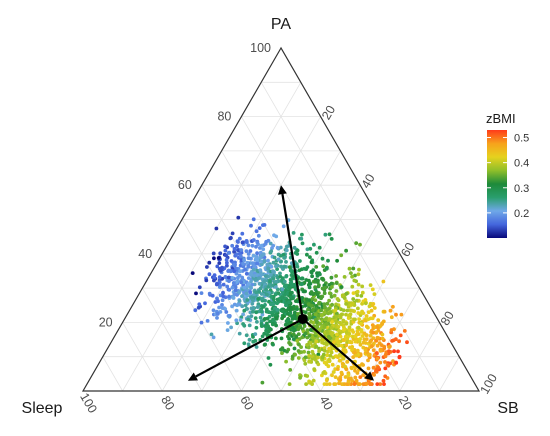 Image resolution: width=550 pixels, height=436 pixels. I want to click on tick-label-sb: 60, so click(407, 249).